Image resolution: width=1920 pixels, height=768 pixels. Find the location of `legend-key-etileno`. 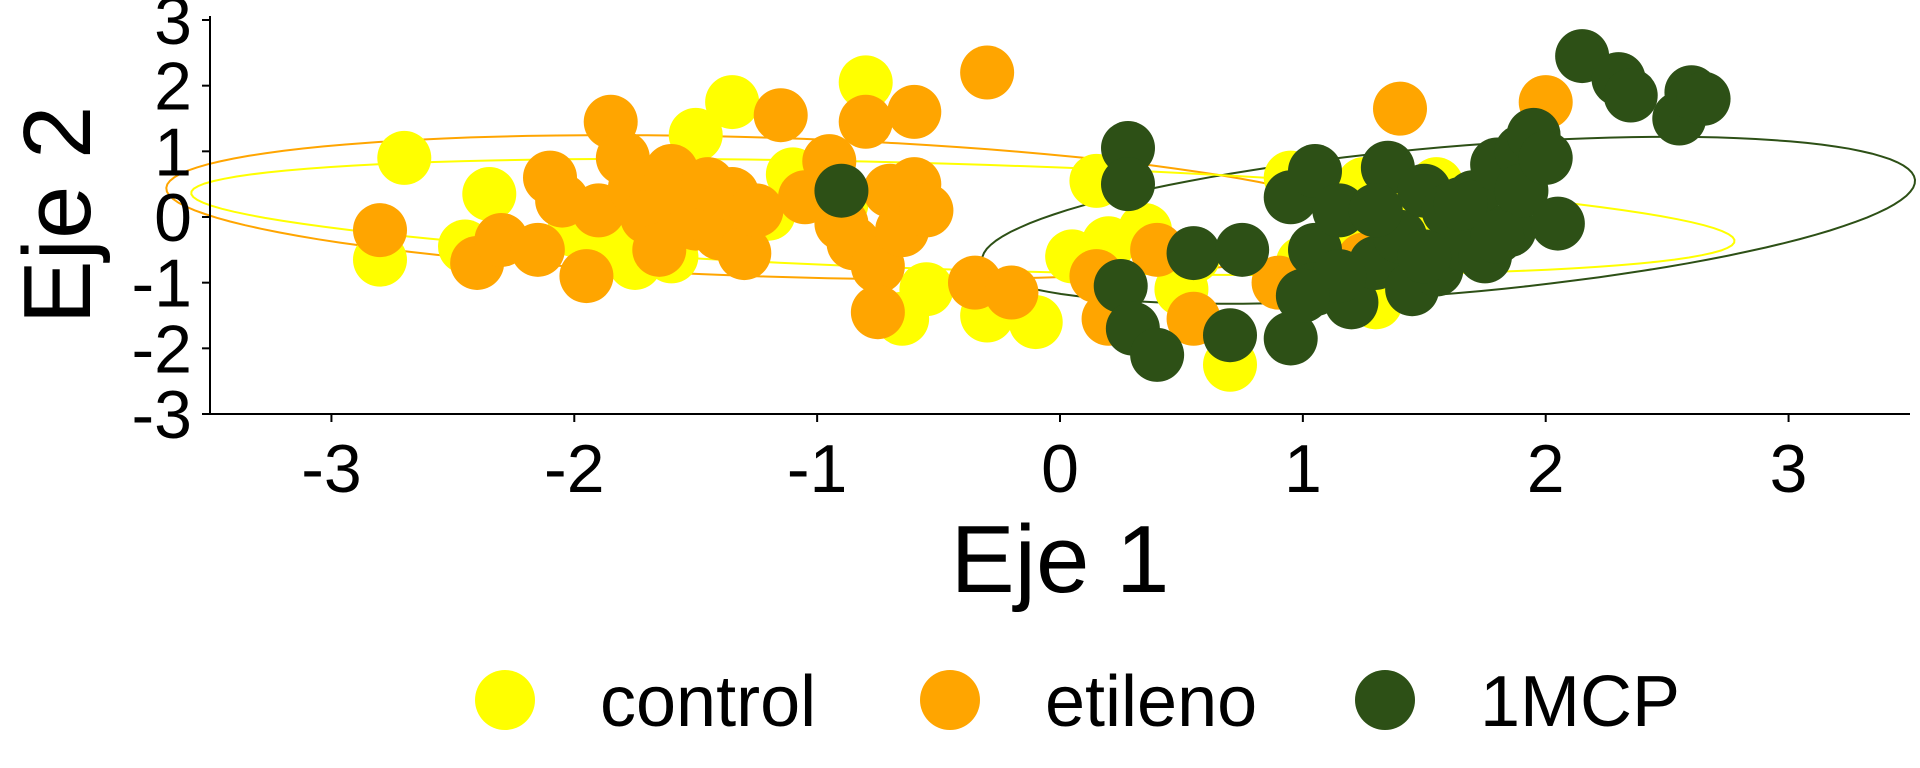

legend-key-etileno is located at coordinates (950, 700).